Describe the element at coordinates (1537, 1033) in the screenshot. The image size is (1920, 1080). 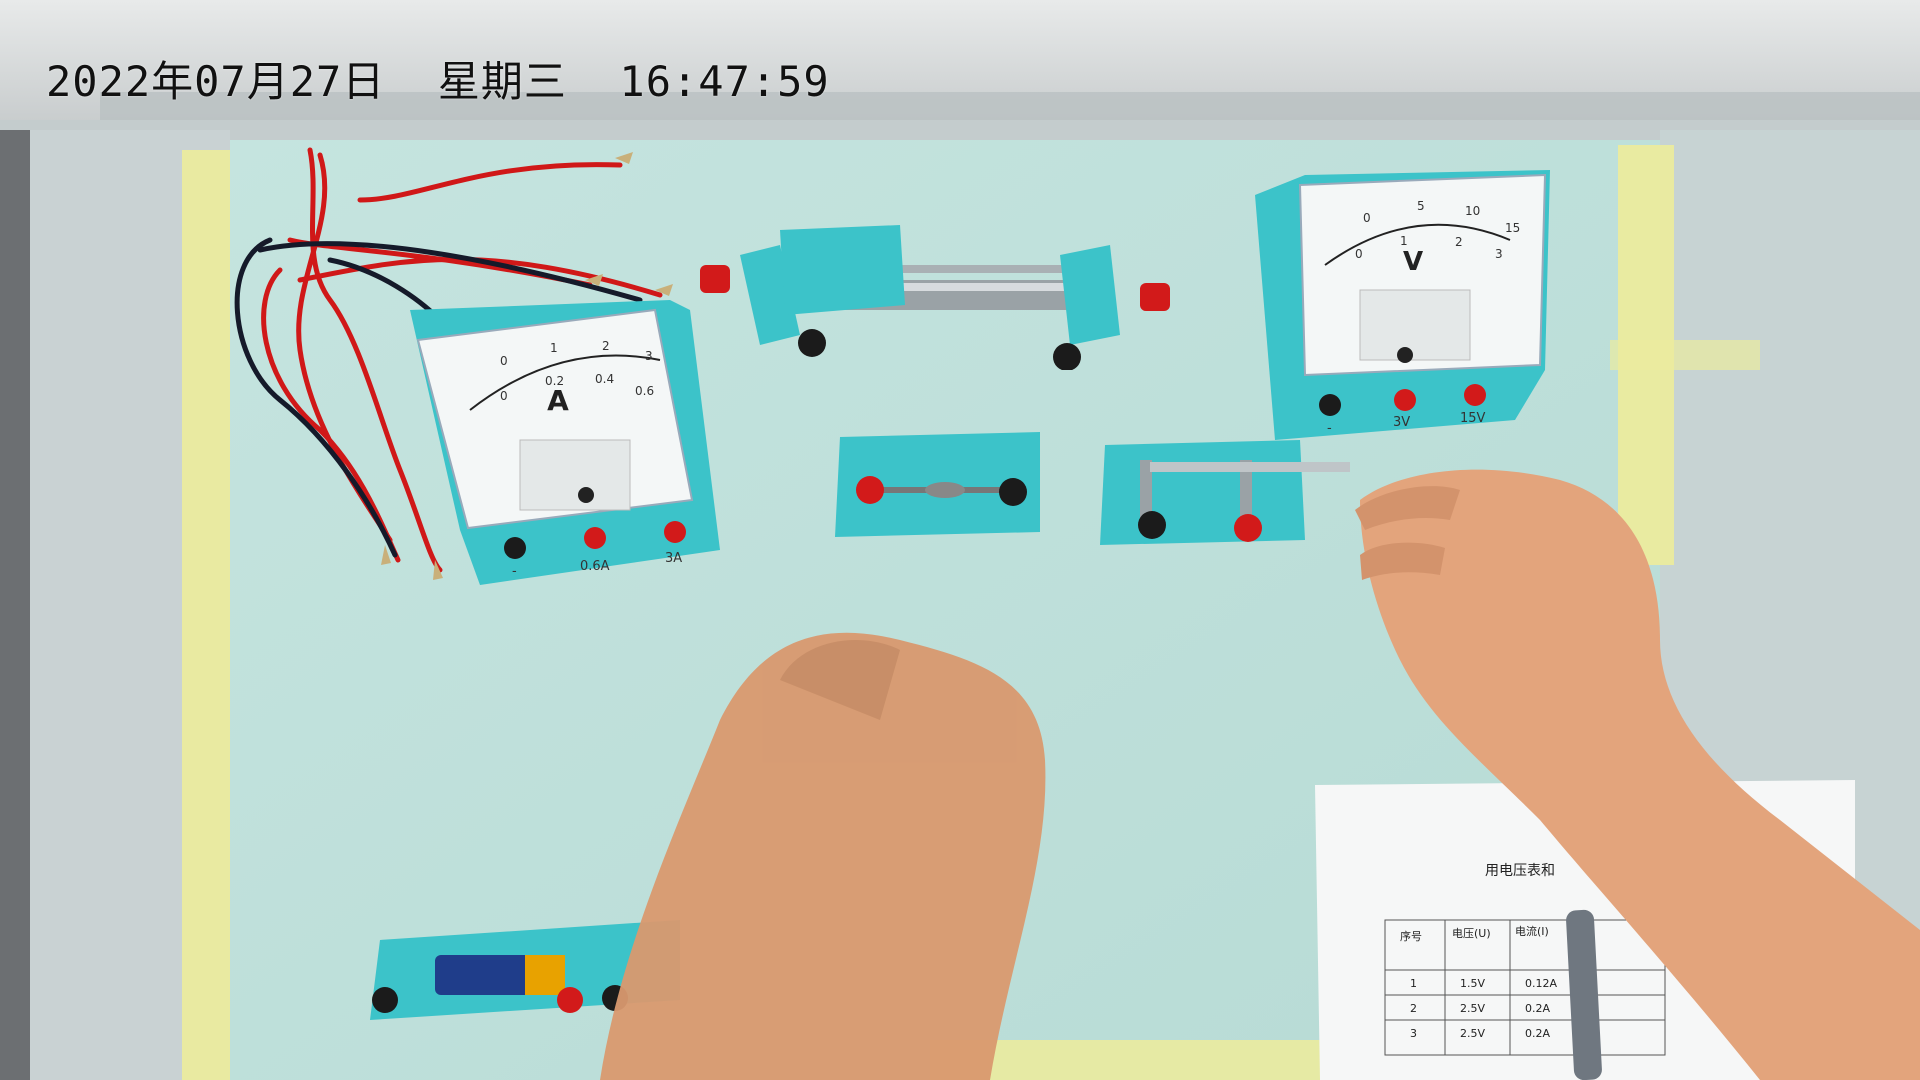
I see `worksheet-row-3-current: 0.2A` at that location.